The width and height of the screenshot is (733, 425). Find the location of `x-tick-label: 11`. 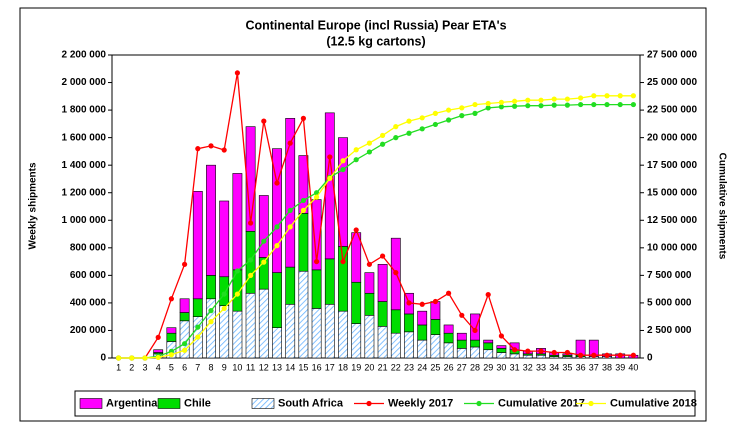

x-tick-label: 11 is located at coordinates (250, 367).